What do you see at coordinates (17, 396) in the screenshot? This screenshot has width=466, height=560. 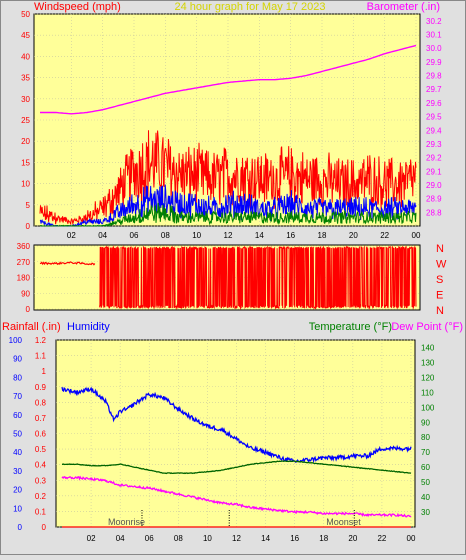 I see `humidity-tick-label: 70` at bounding box center [17, 396].